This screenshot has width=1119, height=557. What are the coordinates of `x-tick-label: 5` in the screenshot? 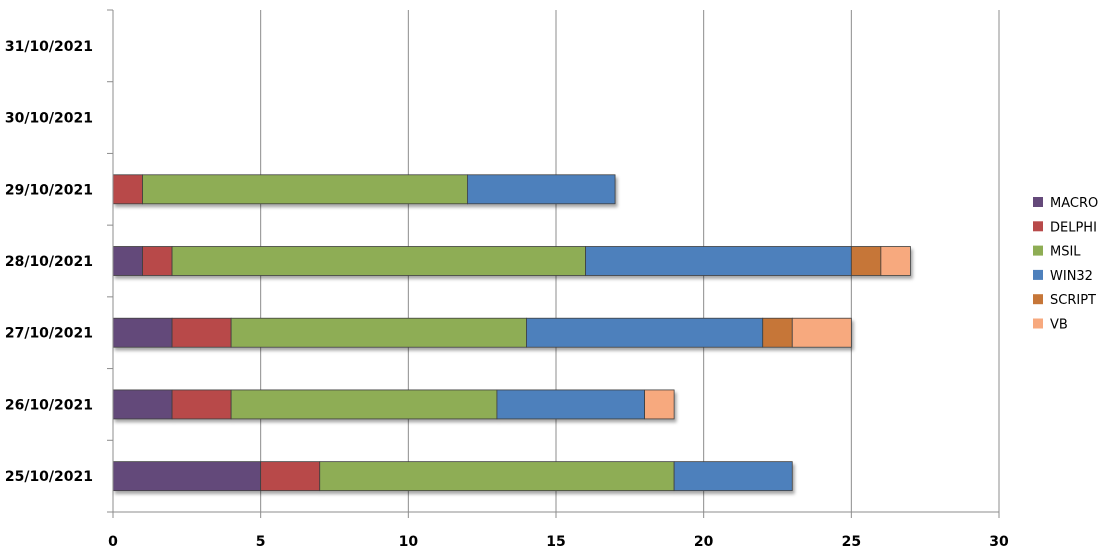 It's located at (261, 542).